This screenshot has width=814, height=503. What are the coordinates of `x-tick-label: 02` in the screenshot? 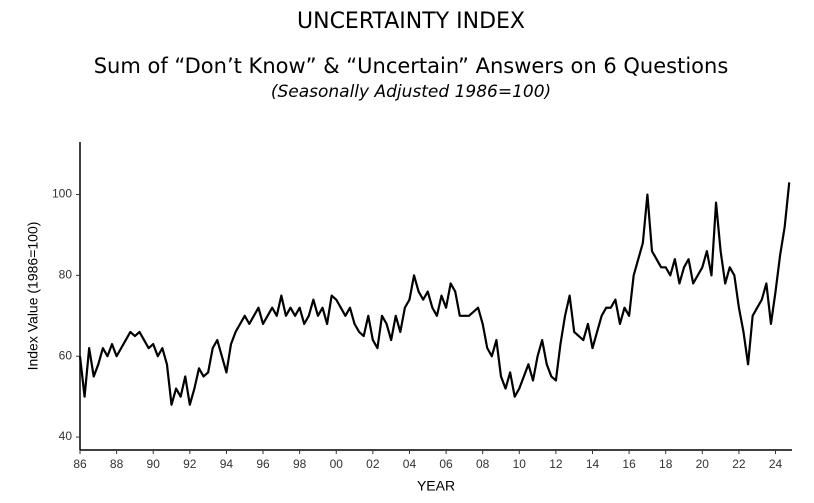 It's located at (373, 464).